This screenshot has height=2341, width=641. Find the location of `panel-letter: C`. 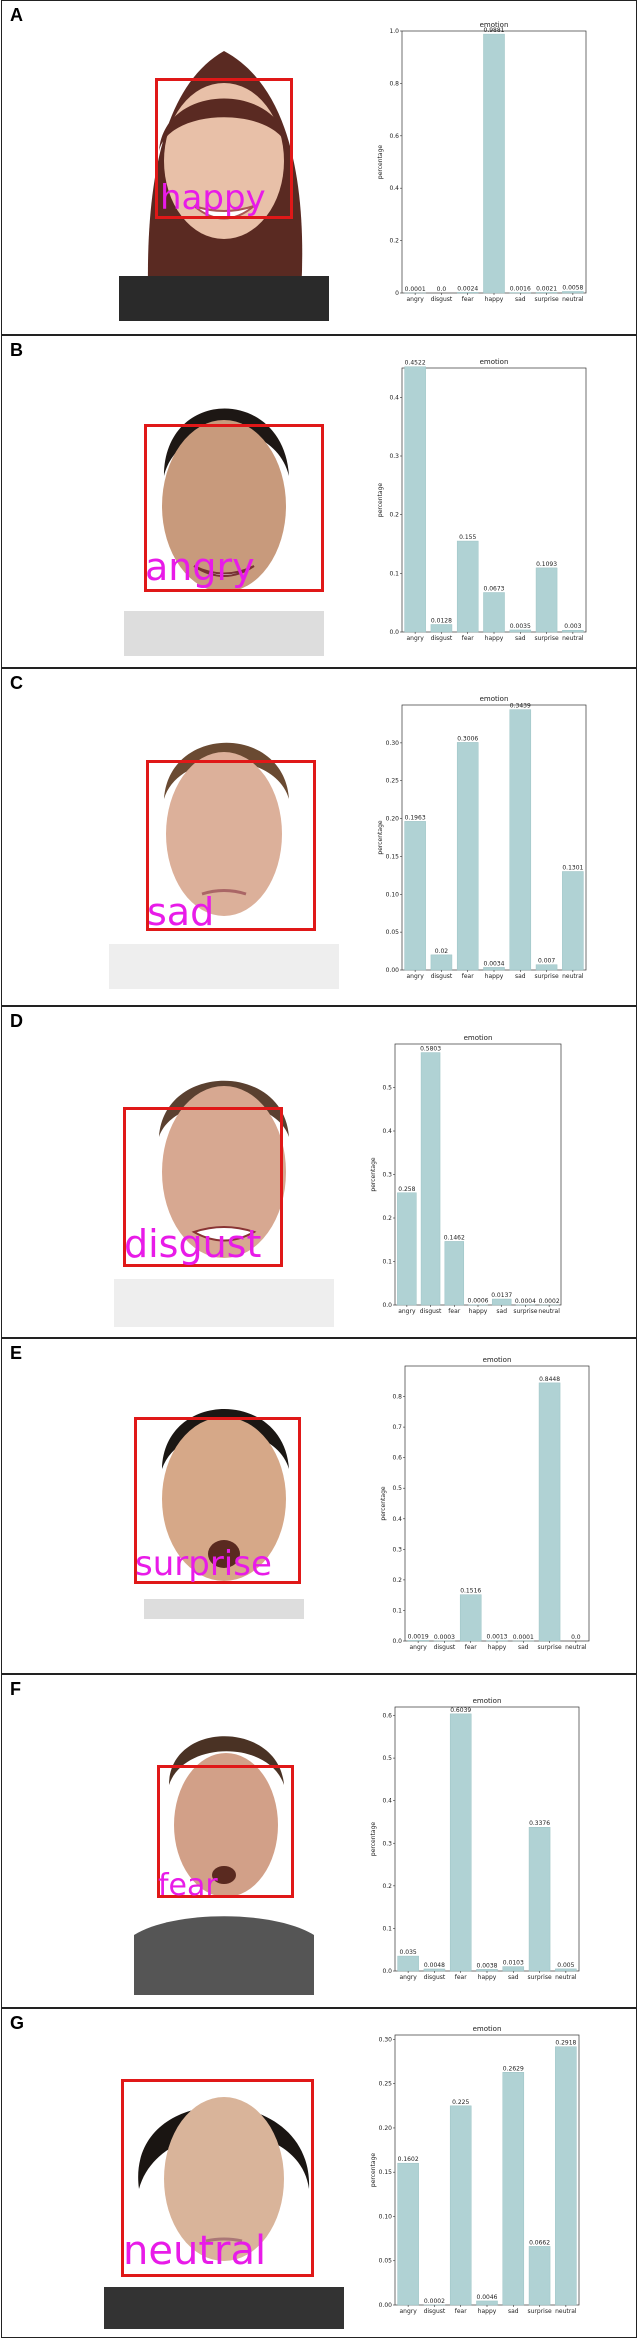

panel-letter: C is located at coordinates (16, 683).